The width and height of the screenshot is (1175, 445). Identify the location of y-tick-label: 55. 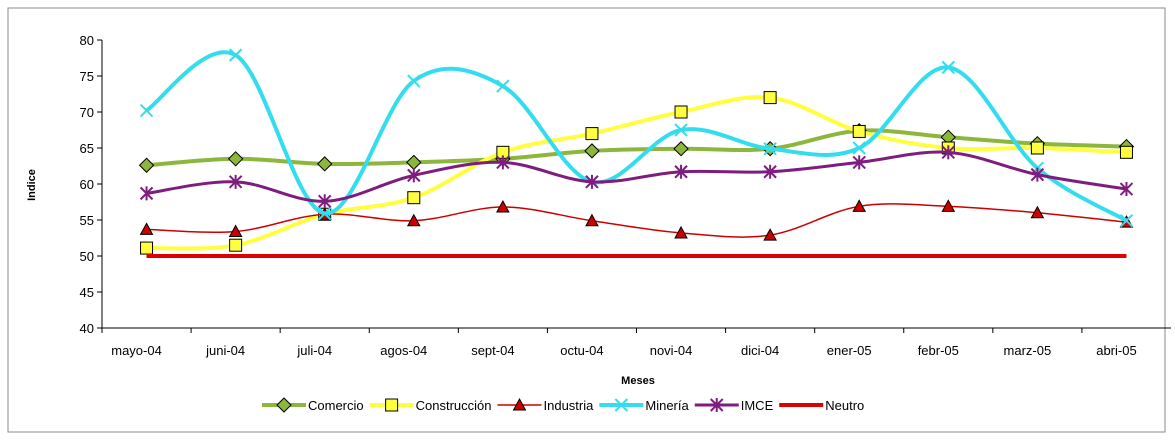
(87, 220).